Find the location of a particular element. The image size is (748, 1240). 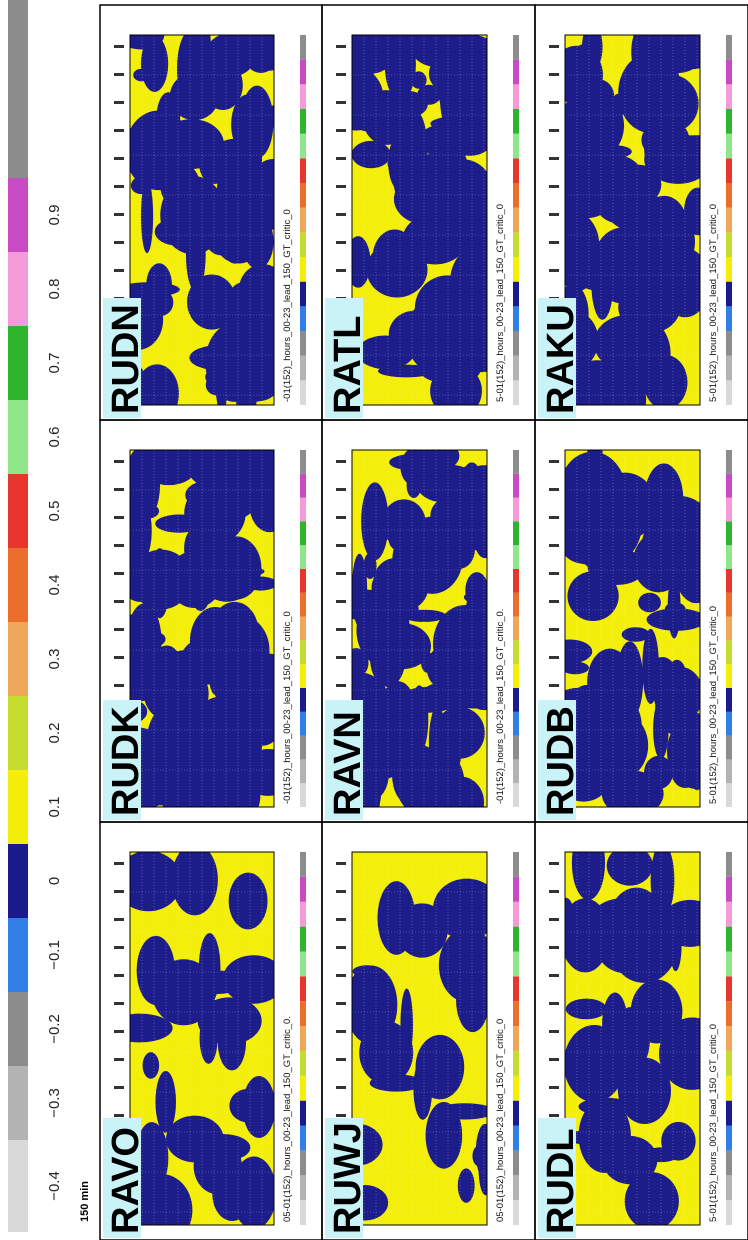

map is located at coordinates (419, 628).